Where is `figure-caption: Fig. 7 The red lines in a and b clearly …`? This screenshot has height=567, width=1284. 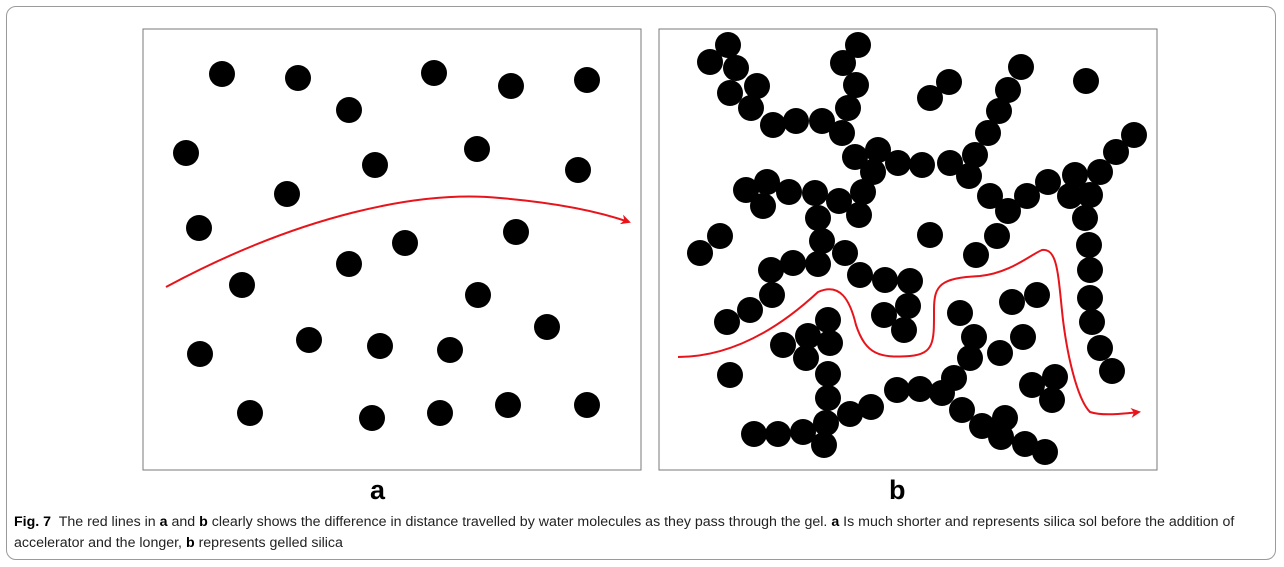
figure-caption: Fig. 7 The red lines in a and b clearly … is located at coordinates (644, 533).